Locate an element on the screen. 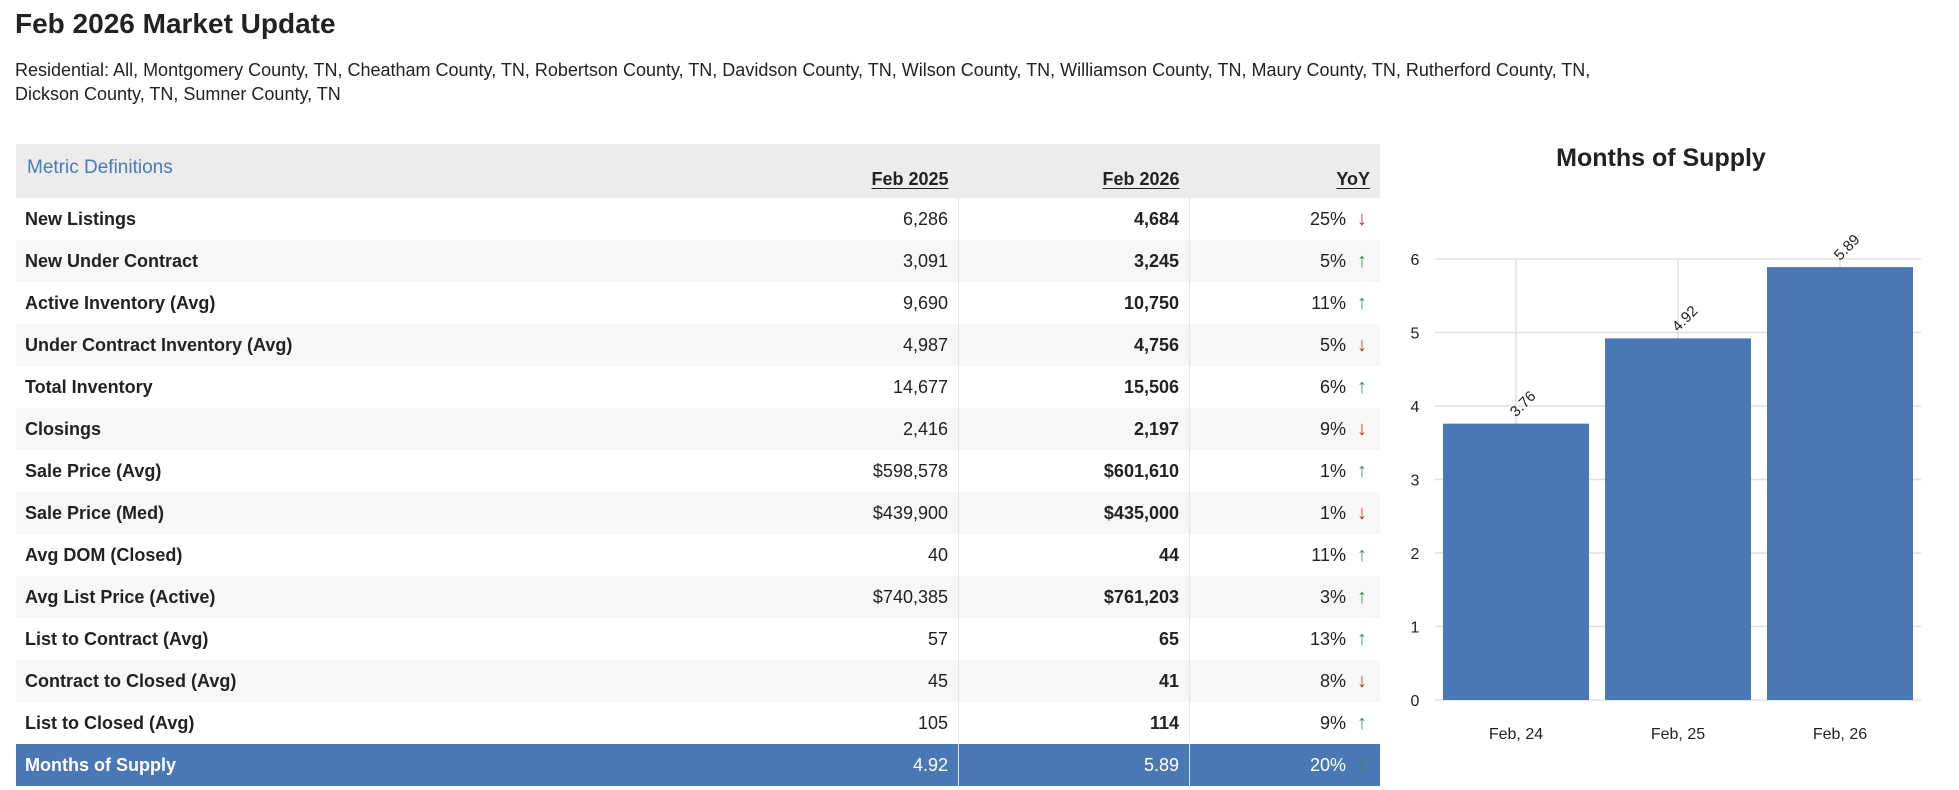 The width and height of the screenshot is (1959, 790). curr-value: 4,684 is located at coordinates (1074, 219).